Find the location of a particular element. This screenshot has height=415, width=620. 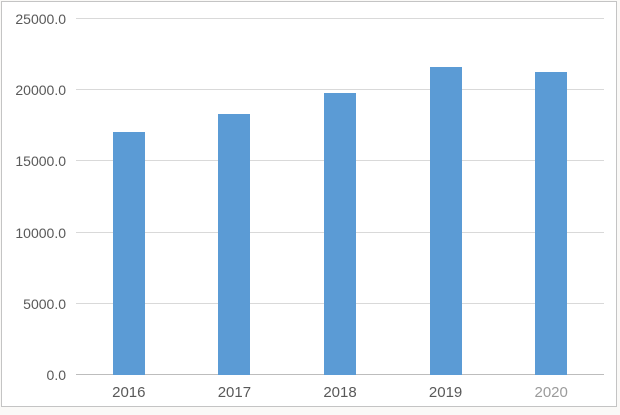

bar-2017 is located at coordinates (234, 244).